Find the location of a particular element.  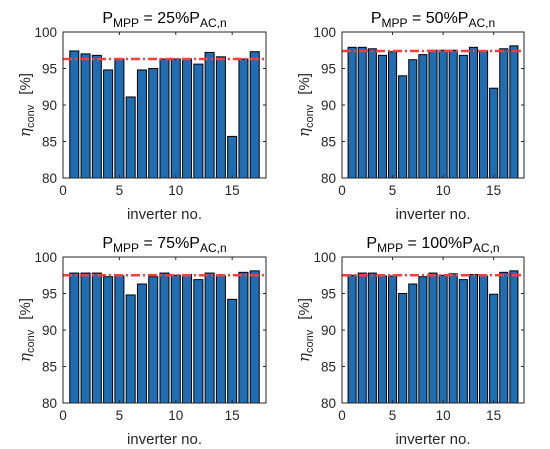

chart-title: PMPP = 50%PAC,n is located at coordinates (433, 20).